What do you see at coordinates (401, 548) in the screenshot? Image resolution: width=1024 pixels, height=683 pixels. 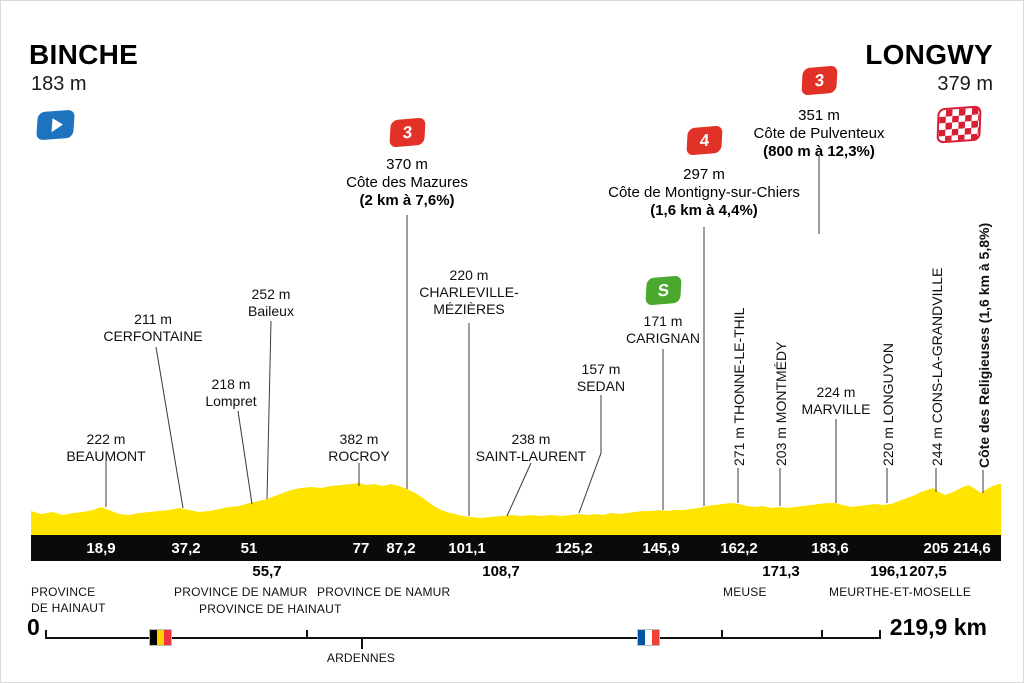 I see `km-marker: 87,2` at bounding box center [401, 548].